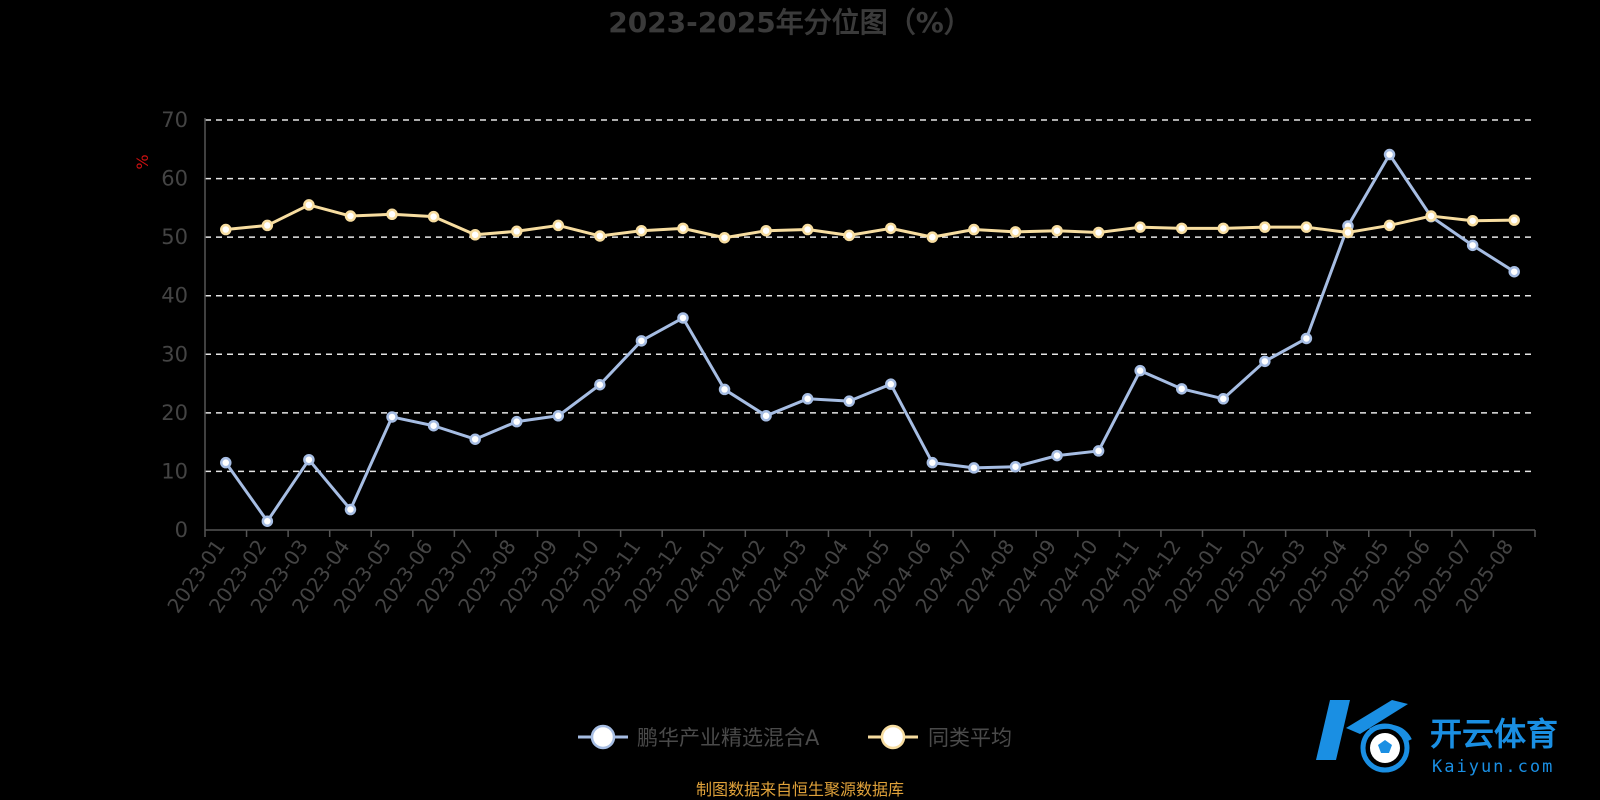 Image resolution: width=1600 pixels, height=800 pixels. I want to click on y-tick-label: 0, so click(181, 530).